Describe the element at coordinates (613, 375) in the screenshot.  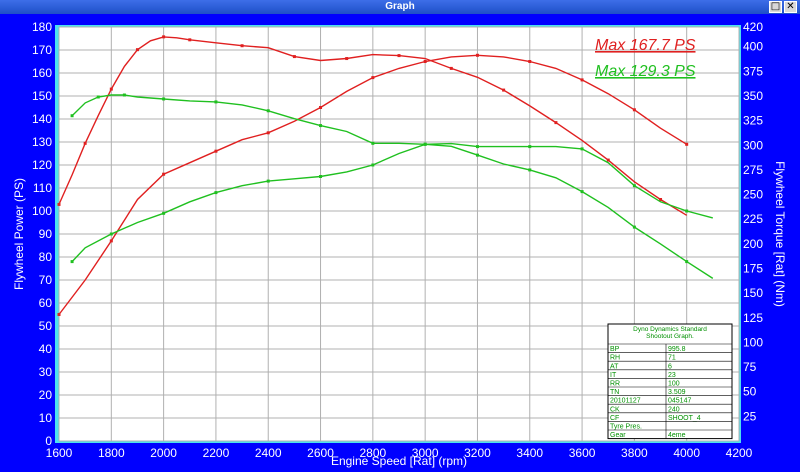
I see `info-row-key: IT` at that location.